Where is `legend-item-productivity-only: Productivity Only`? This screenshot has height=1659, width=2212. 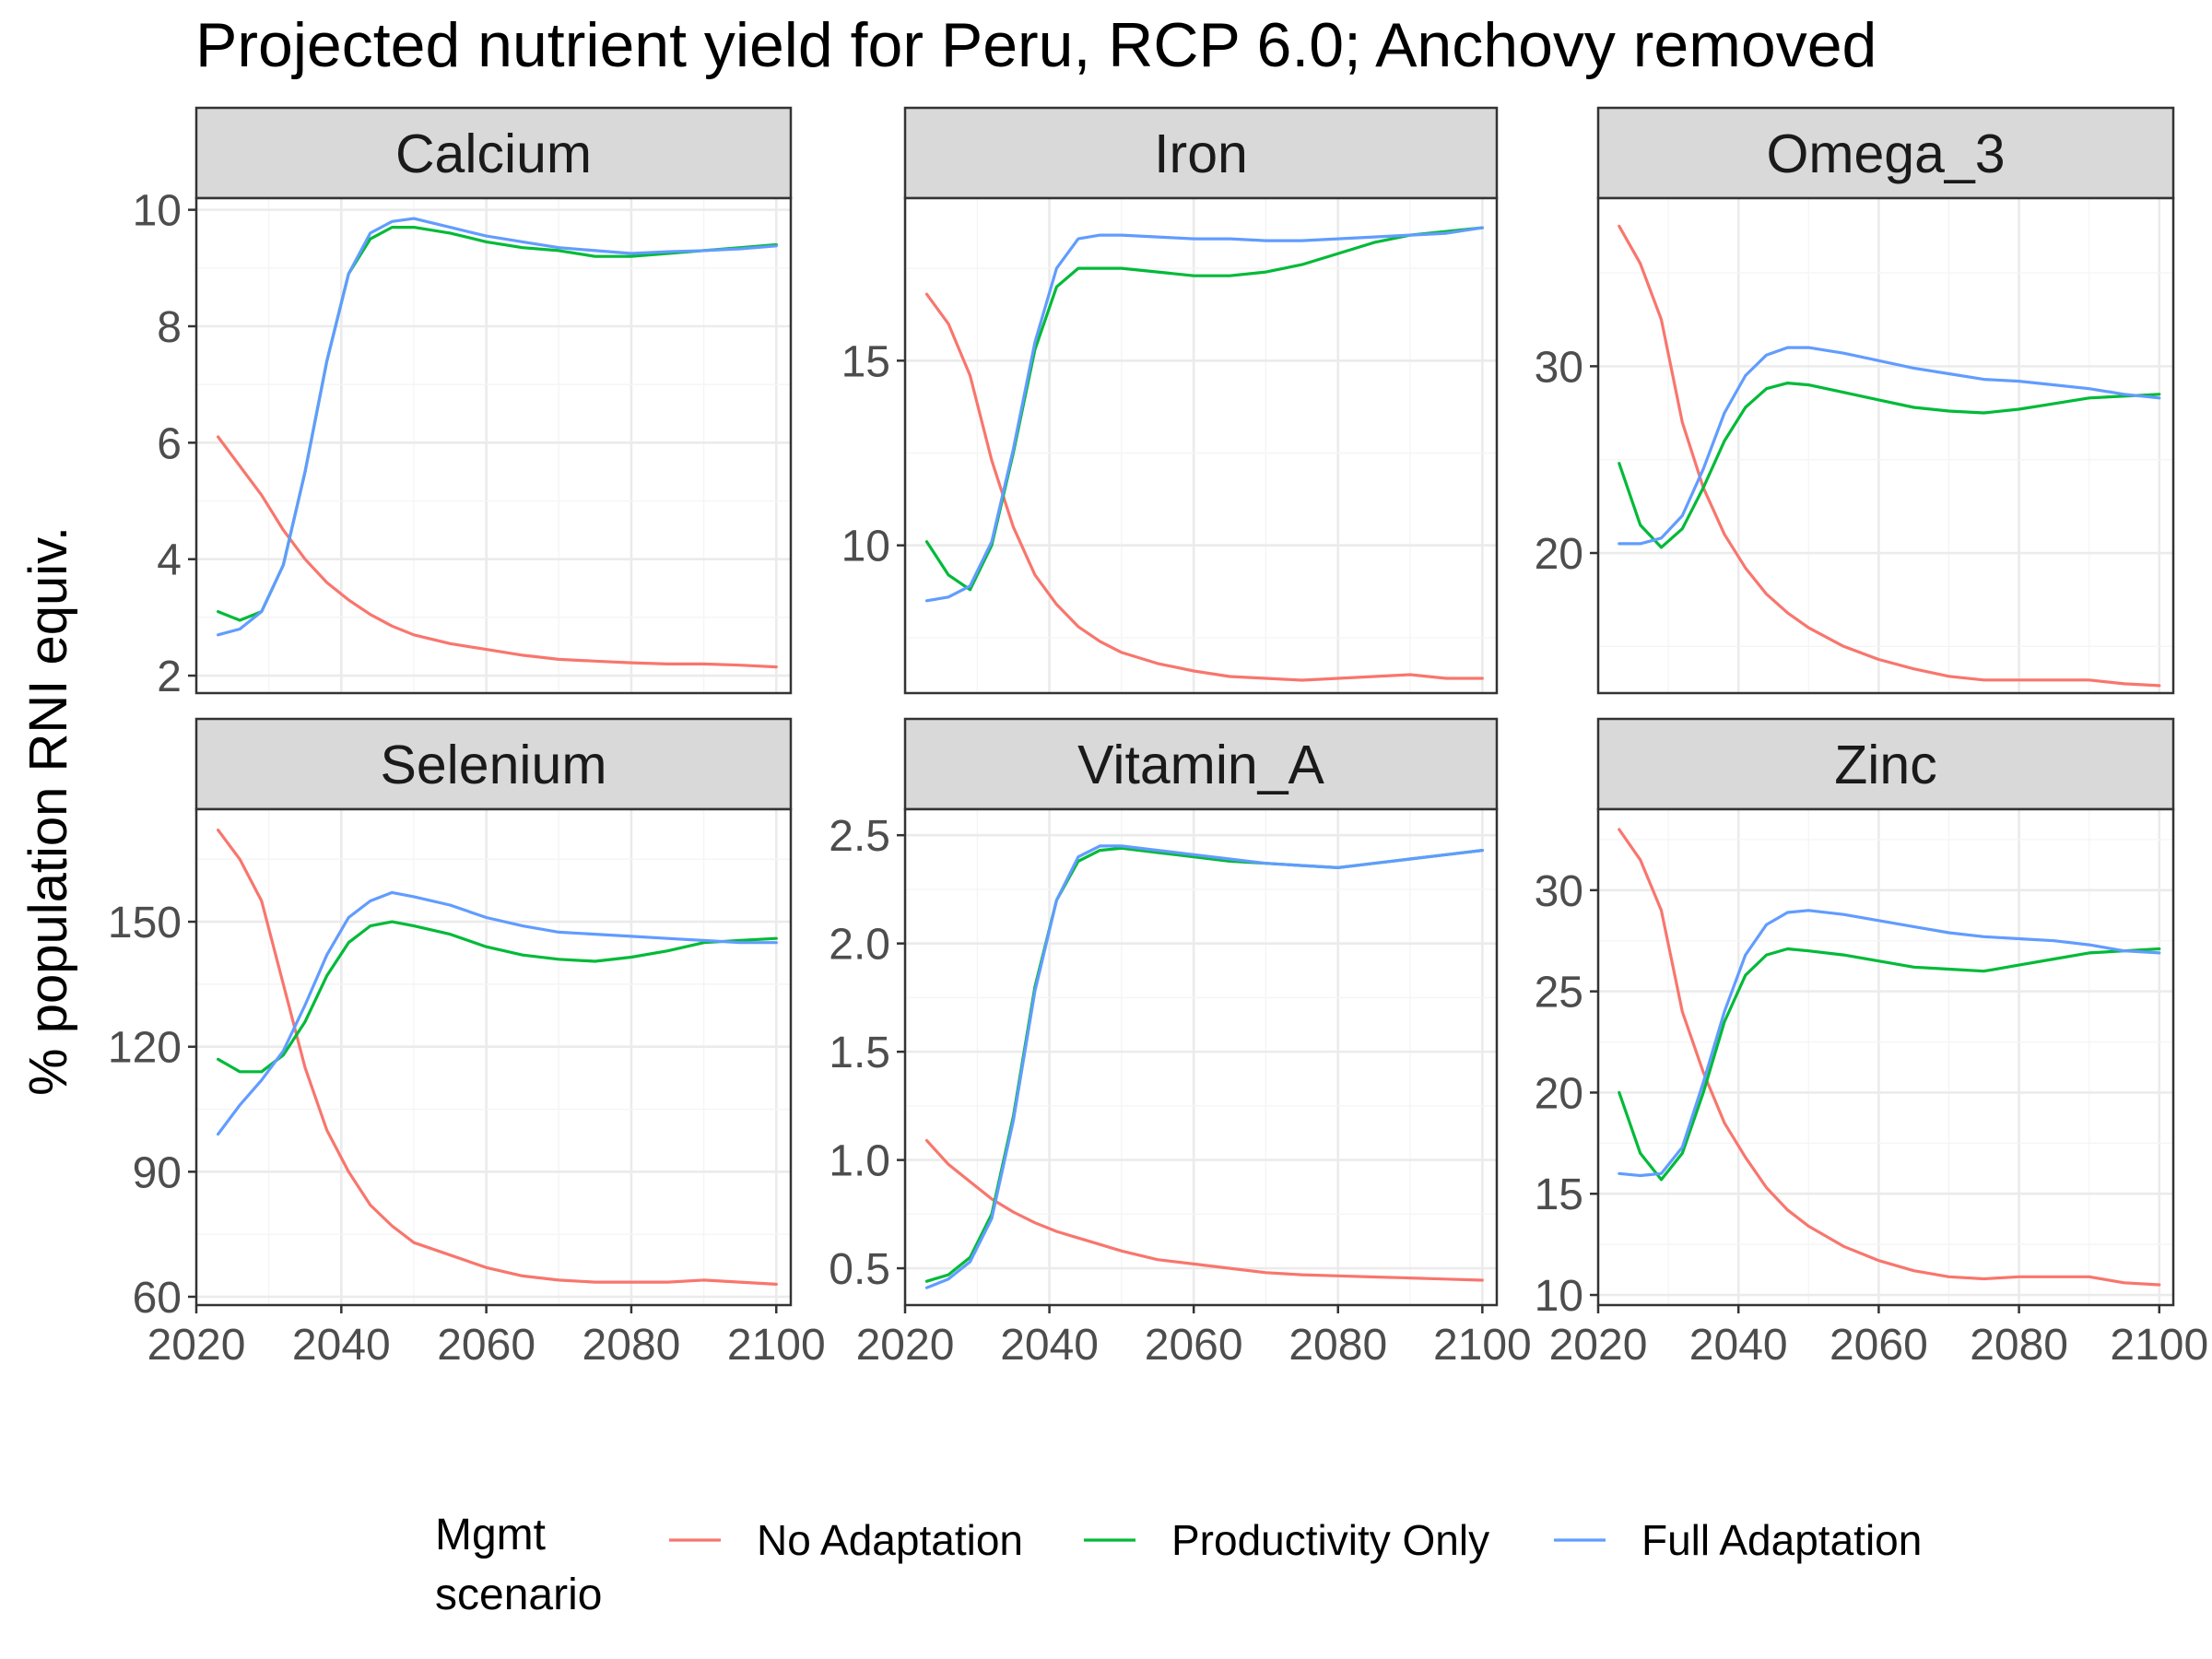 legend-item-productivity-only: Productivity Only is located at coordinates (1286, 1540).